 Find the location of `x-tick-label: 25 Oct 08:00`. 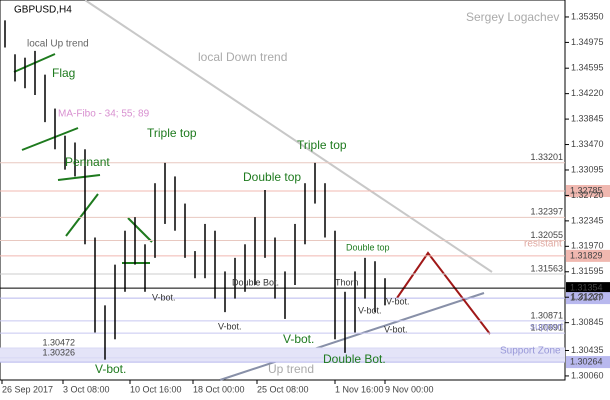

x-tick-label: 25 Oct 08:00 is located at coordinates (283, 389).